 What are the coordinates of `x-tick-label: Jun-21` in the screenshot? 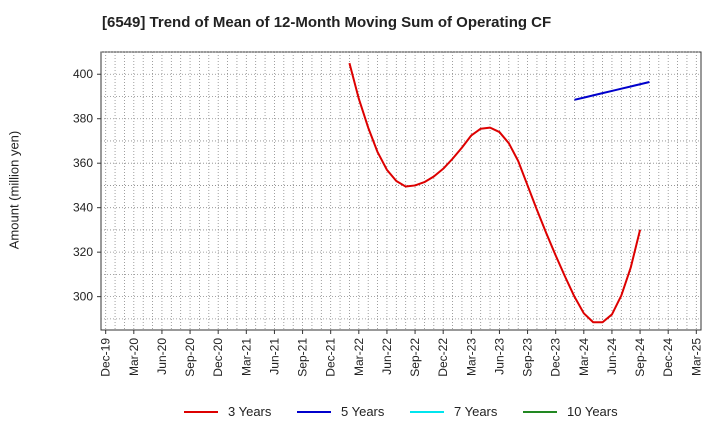 It's located at (274, 356).